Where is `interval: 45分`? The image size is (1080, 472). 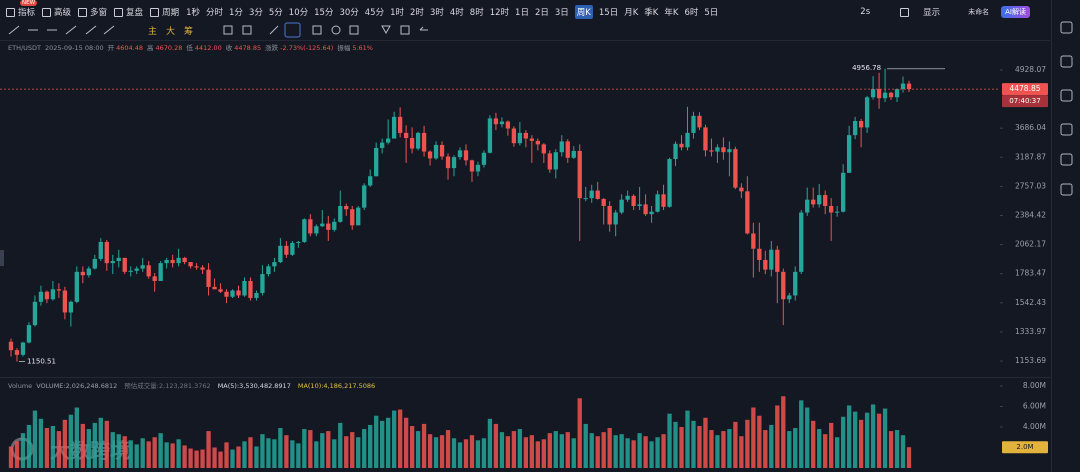 interval: 45分 is located at coordinates (374, 13).